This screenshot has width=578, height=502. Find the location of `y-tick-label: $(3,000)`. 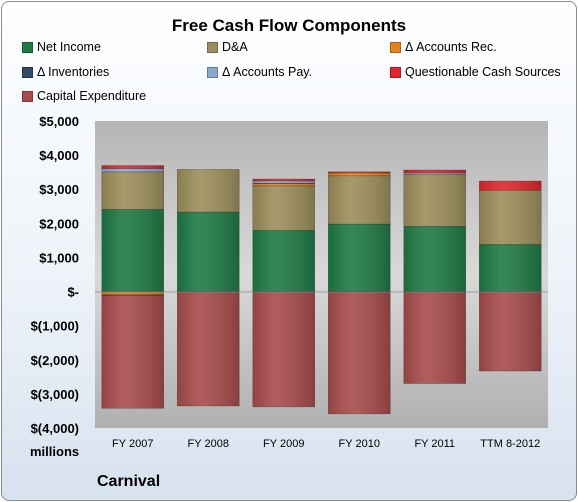

y-tick-label: $(3,000) is located at coordinates (55, 394).